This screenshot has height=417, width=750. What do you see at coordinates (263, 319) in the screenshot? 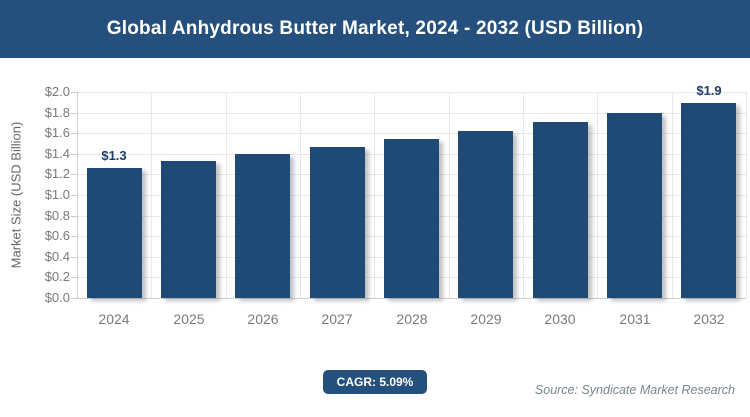
I see `x-tick-label: 2026` at bounding box center [263, 319].